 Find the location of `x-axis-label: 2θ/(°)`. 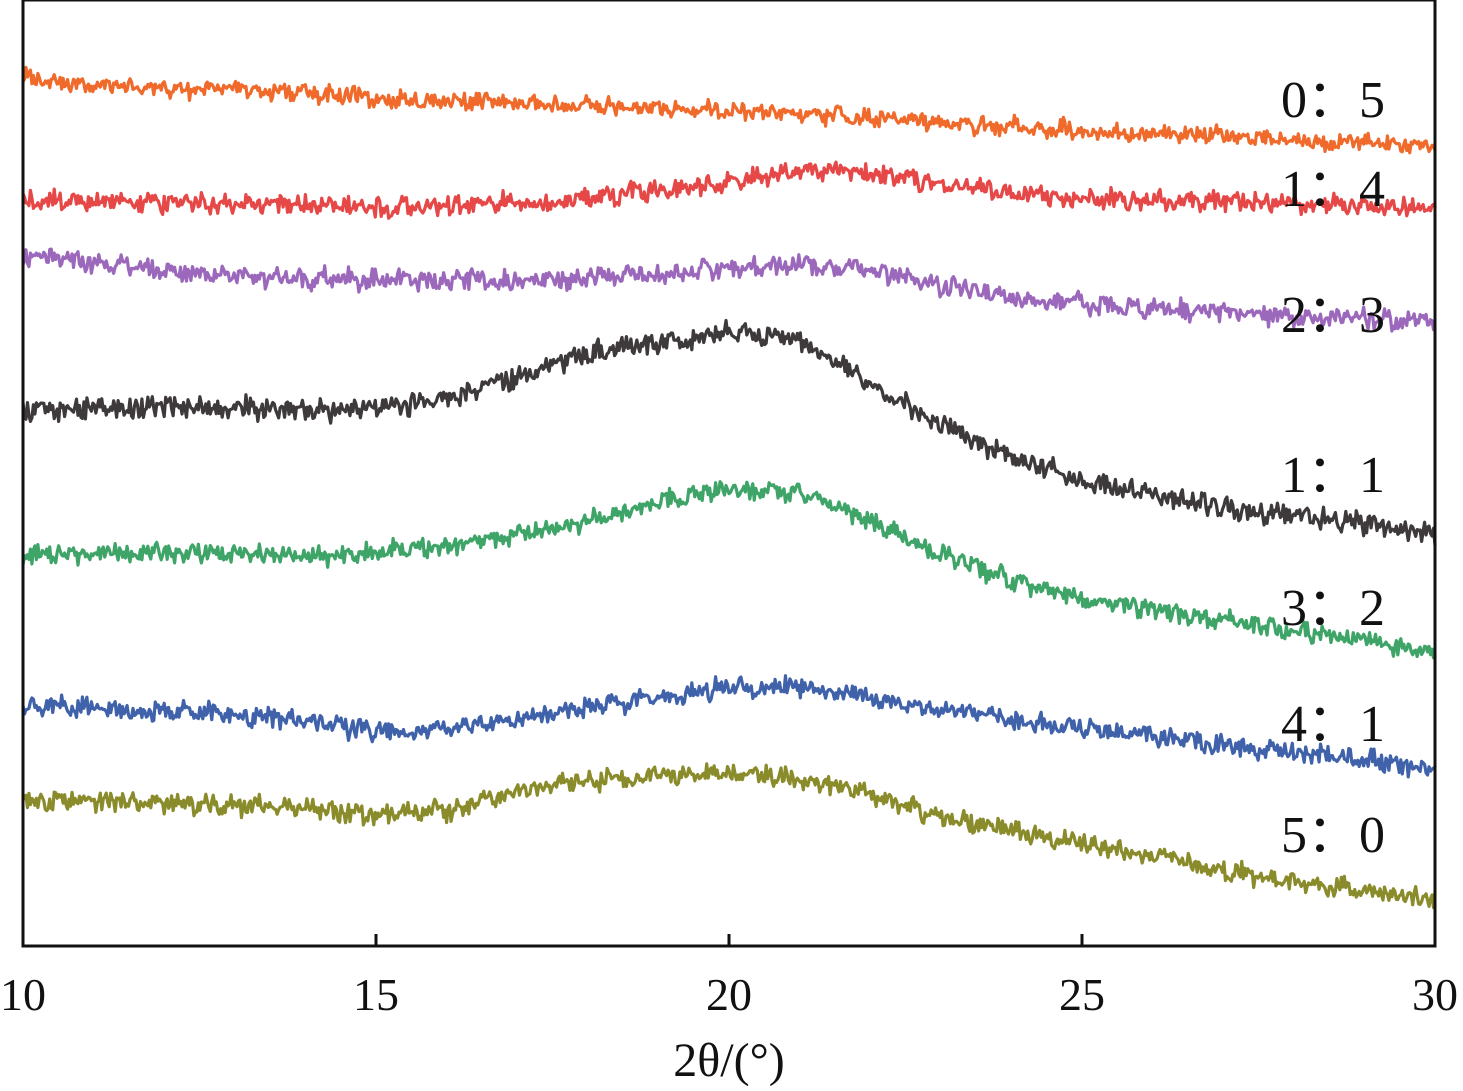

x-axis-label: 2θ/(°) is located at coordinates (729, 1060).